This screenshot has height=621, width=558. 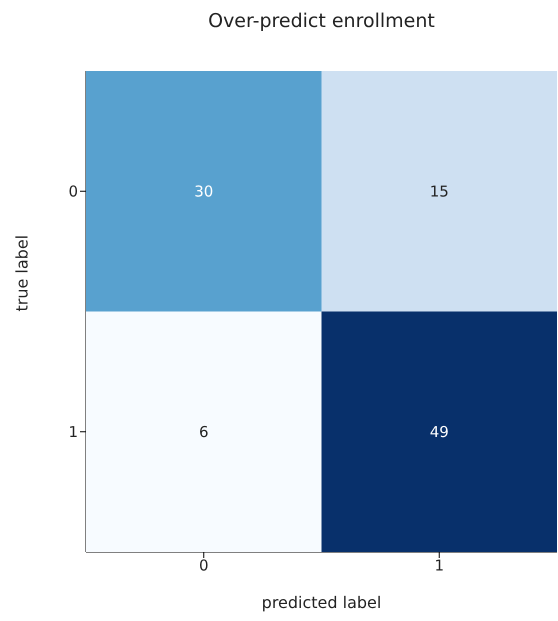 I want to click on y-axis-title: true label, so click(x=22, y=273).